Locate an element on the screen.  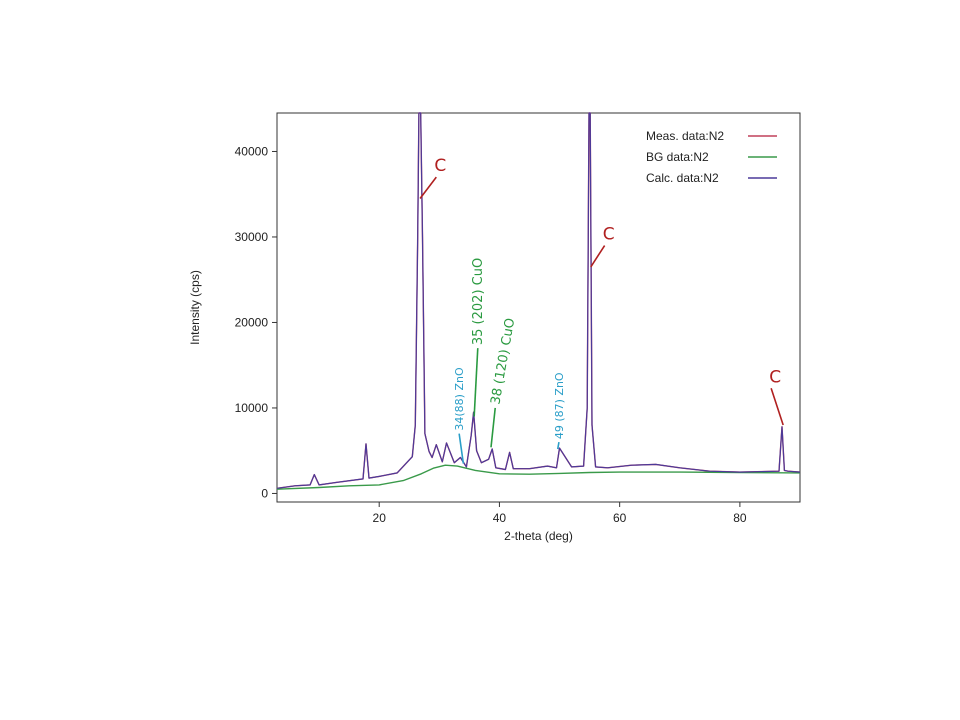
x-axis-title: 2-theta (deg) is located at coordinates (538, 536).